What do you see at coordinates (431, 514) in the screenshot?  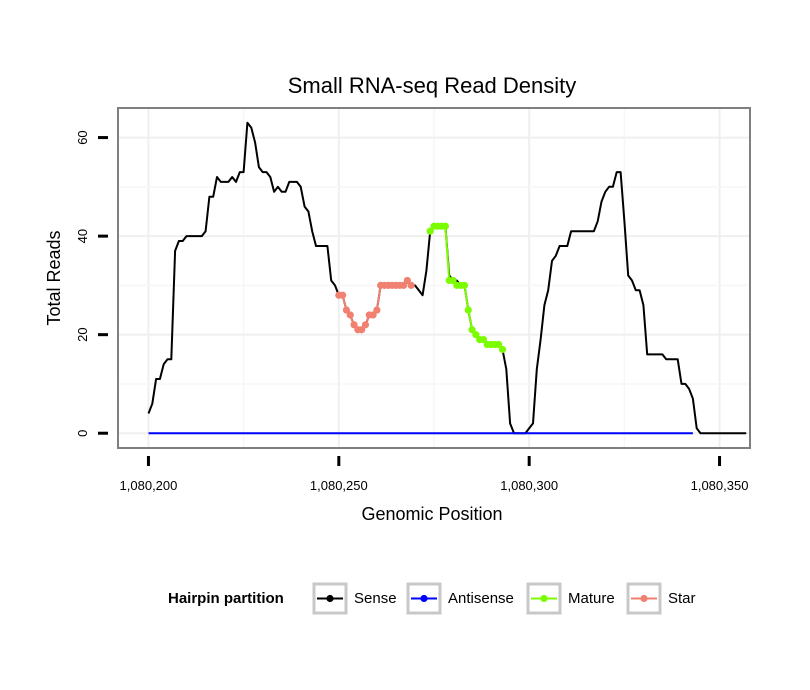 I see `x-axis-title: Genomic Position` at bounding box center [431, 514].